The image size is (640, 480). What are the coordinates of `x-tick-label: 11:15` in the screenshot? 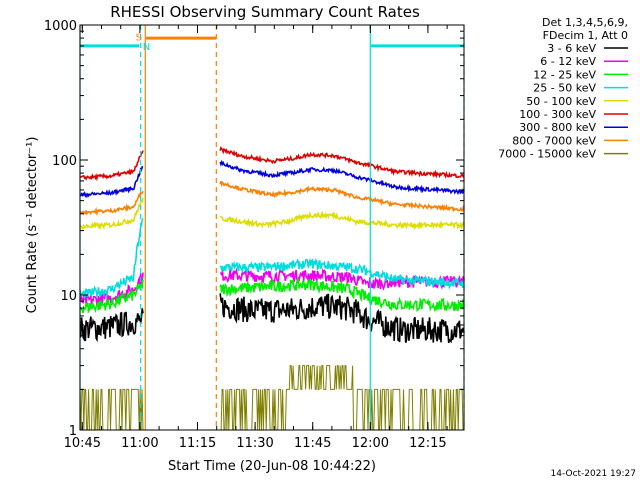 It's located at (197, 443).